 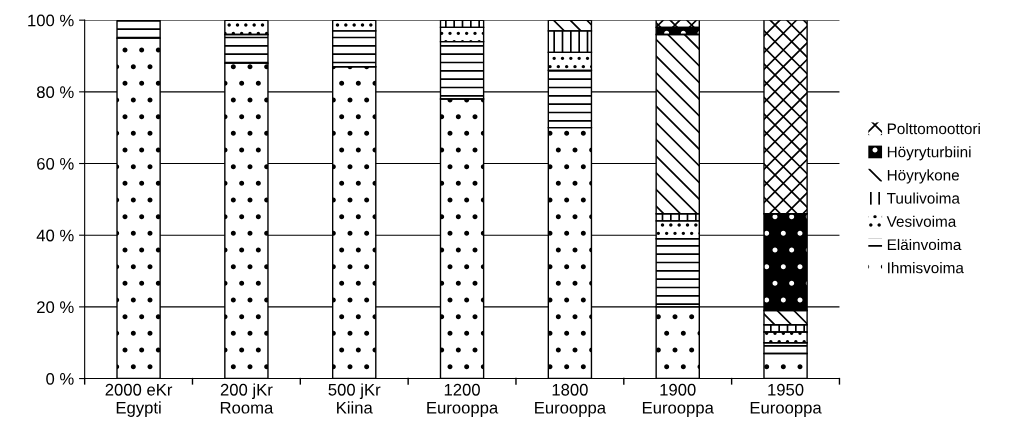 What do you see at coordinates (924, 244) in the screenshot?
I see `legend-label: Eläinvoima` at bounding box center [924, 244].